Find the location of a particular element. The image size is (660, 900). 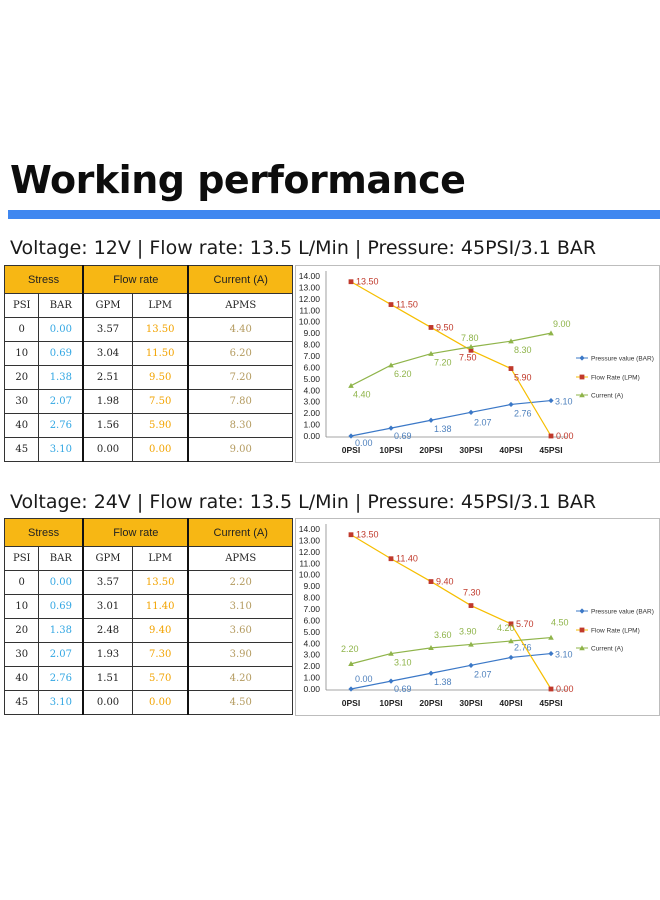

cell-lpm: 0.00 is located at coordinates (160, 449).